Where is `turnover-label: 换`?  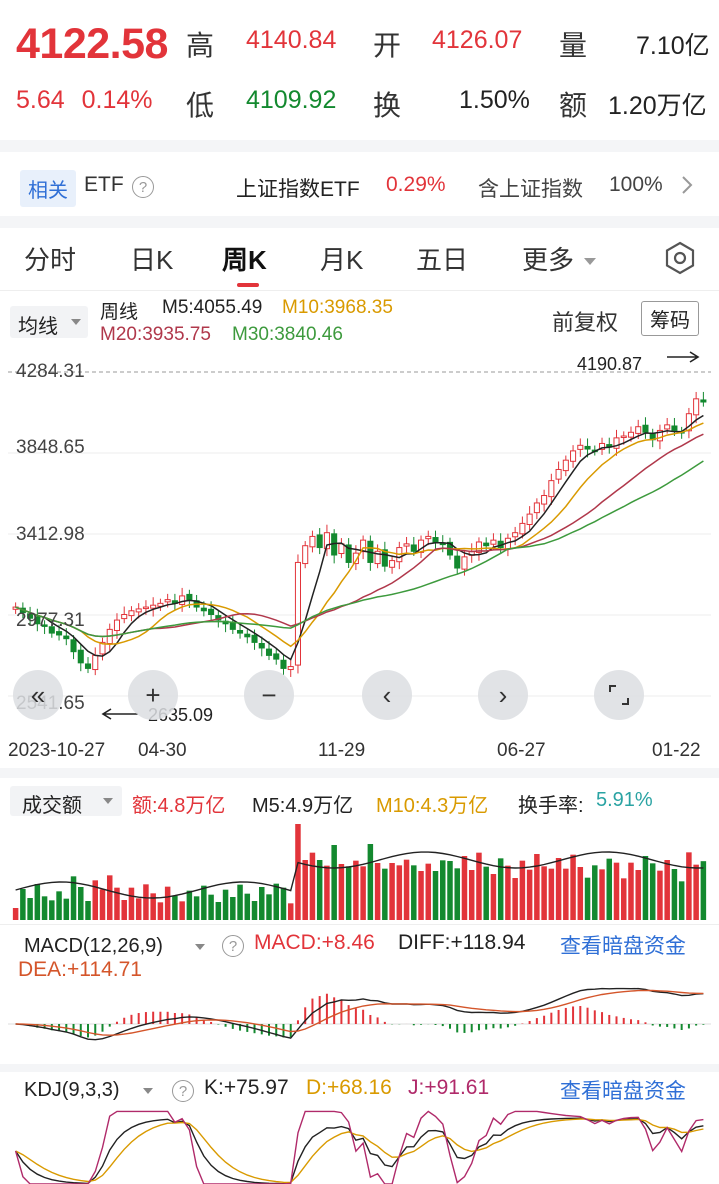
turnover-label: 换 is located at coordinates (387, 105).